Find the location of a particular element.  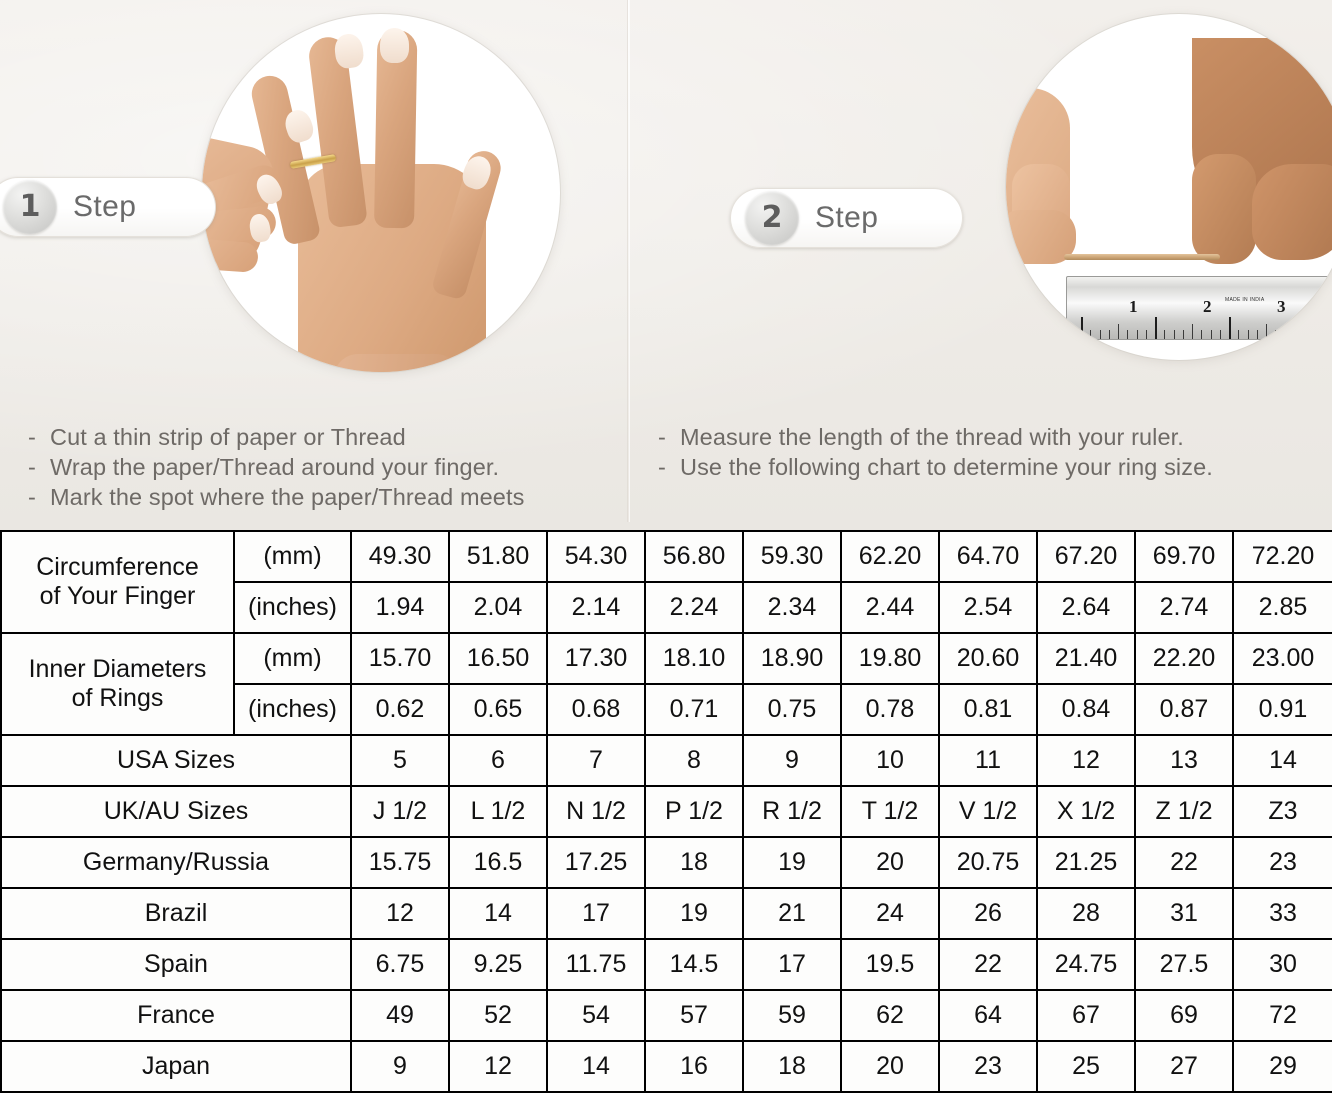

table-row: Japan 9 12 14 16 18 20 23 25 27 29 is located at coordinates (666, 1066).